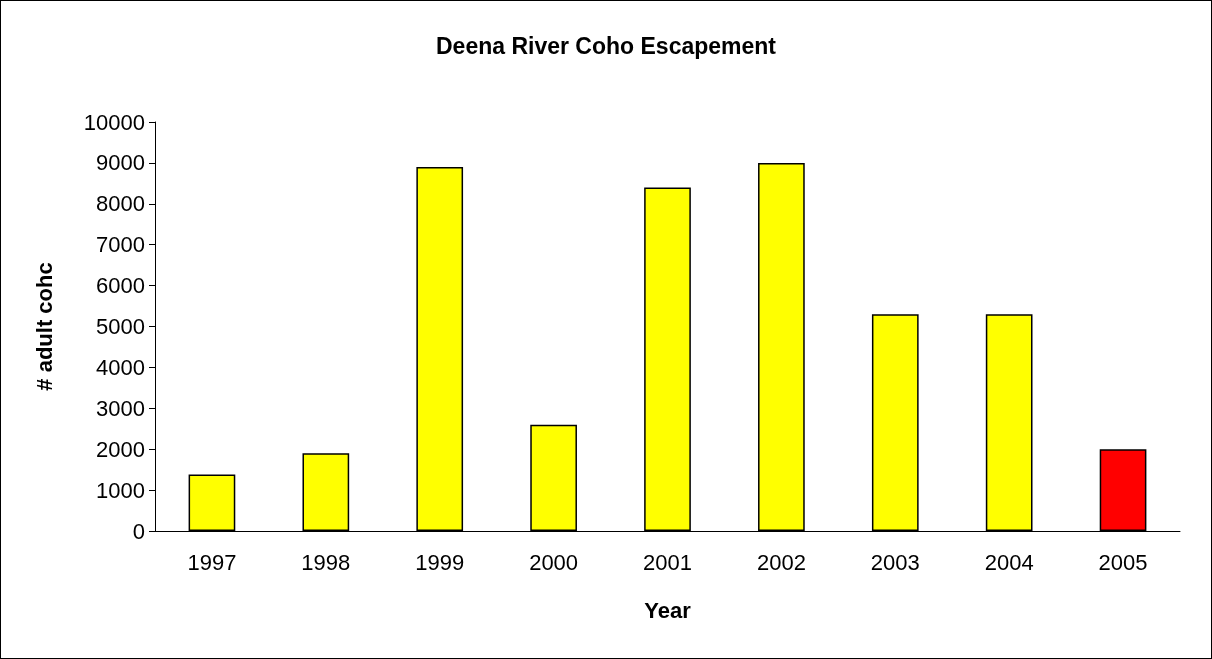 The width and height of the screenshot is (1212, 659). I want to click on x-tick-label: 1998, so click(326, 562).